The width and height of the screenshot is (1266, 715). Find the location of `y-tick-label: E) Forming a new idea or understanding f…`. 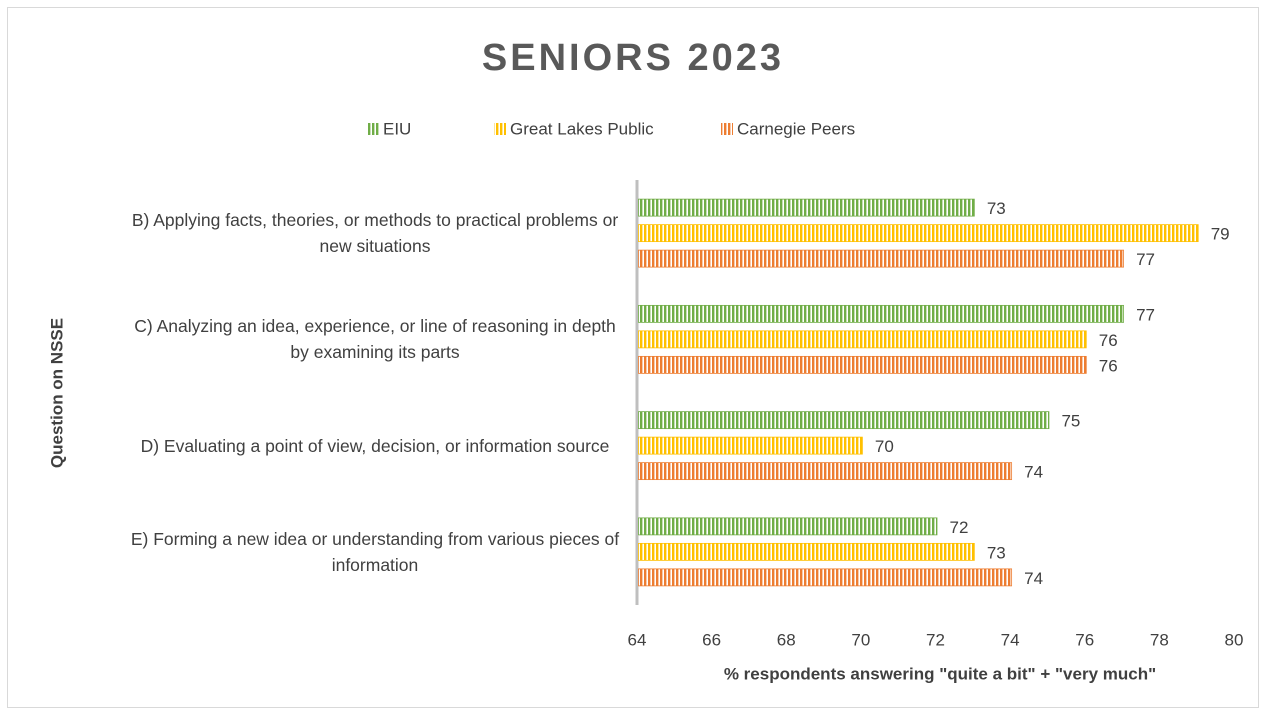

y-tick-label: E) Forming a new idea or understanding f… is located at coordinates (375, 551).